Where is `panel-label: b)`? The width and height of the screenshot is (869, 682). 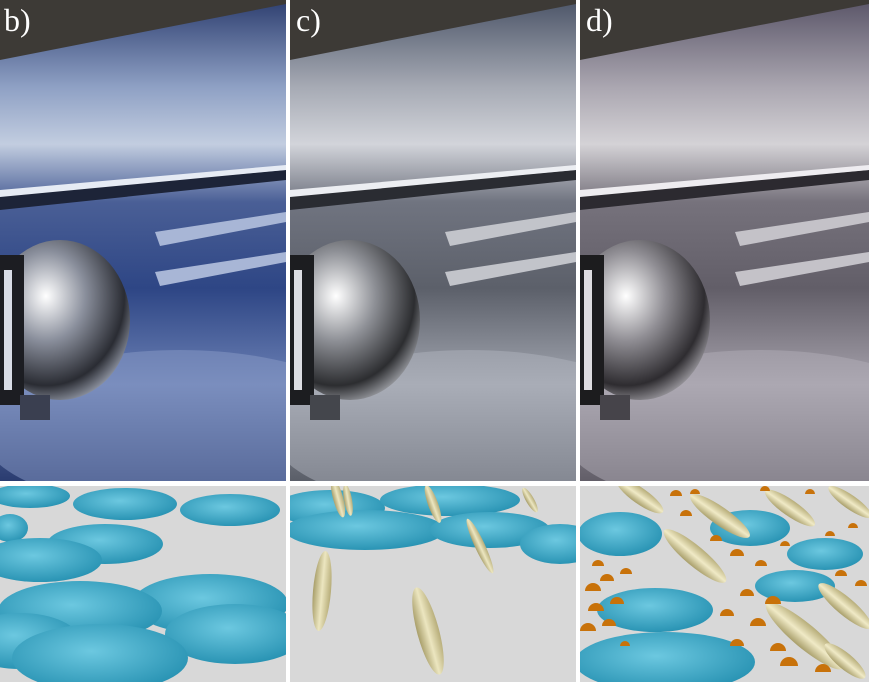 panel-label: b) is located at coordinates (17, 20).